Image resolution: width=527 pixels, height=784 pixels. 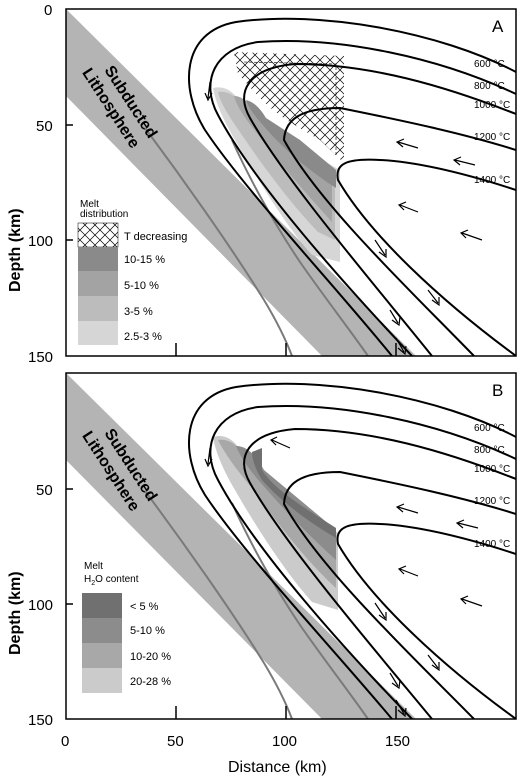 What do you see at coordinates (144, 260) in the screenshot?
I see `legend-a-label: 10-15 %` at bounding box center [144, 260].